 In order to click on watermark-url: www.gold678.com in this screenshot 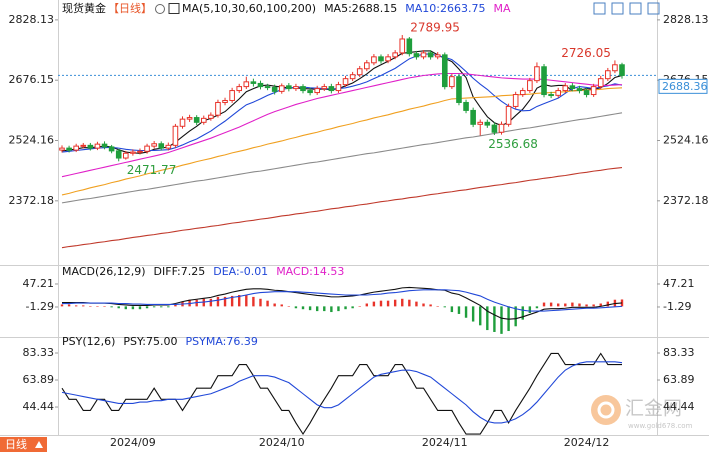, I will do `click(660, 426)`.